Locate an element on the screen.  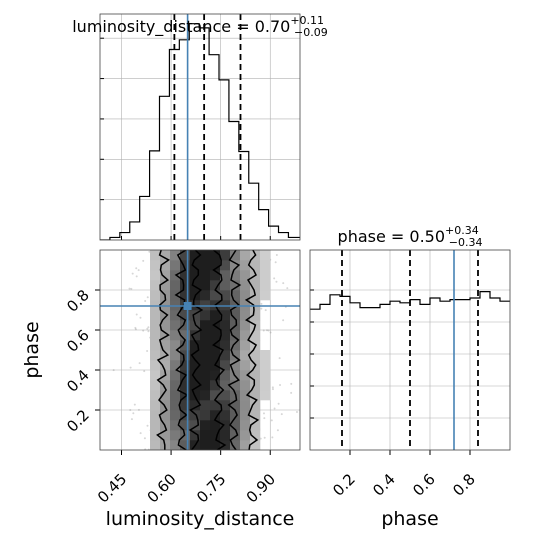
contour-line is located at coordinates (252, 350).